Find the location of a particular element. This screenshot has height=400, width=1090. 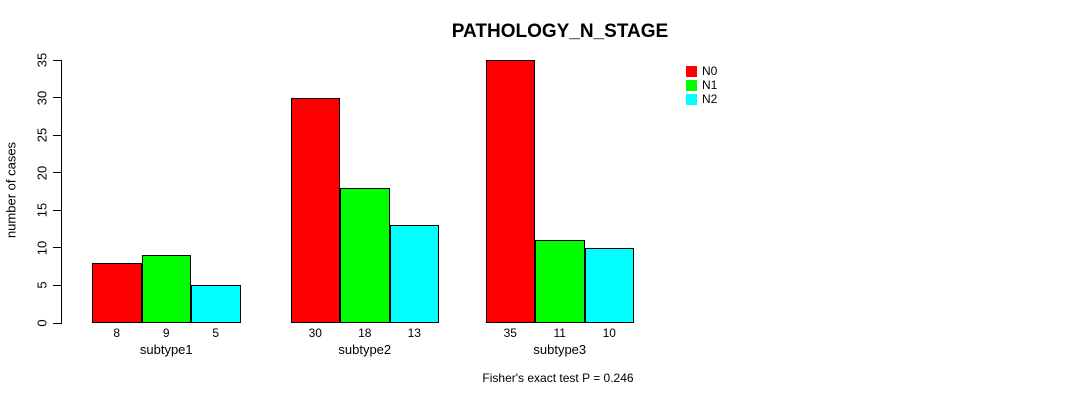

legend-label: N1 is located at coordinates (710, 85).